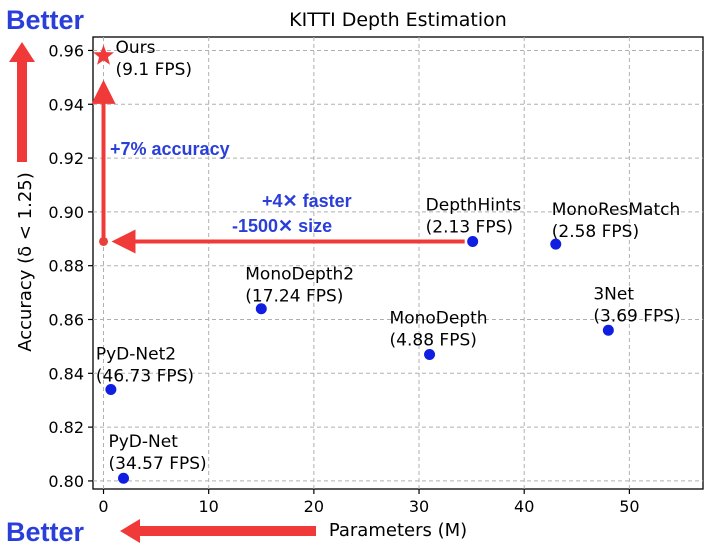 This screenshot has height=552, width=716. I want to click on y-tick-label: 0.92, so click(66, 158).